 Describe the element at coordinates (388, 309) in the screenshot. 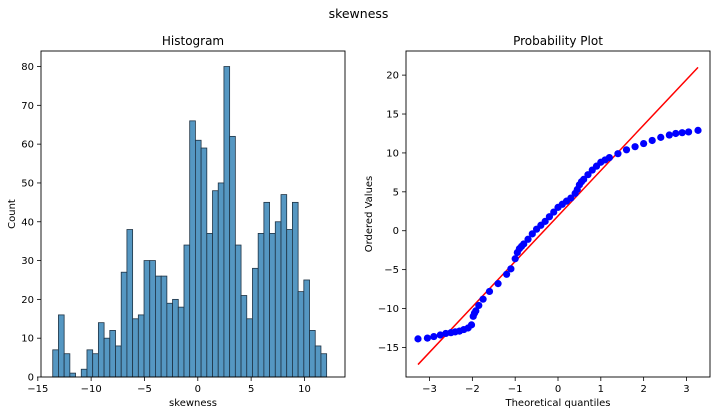

I see `probability-y-tick-label: −10` at that location.